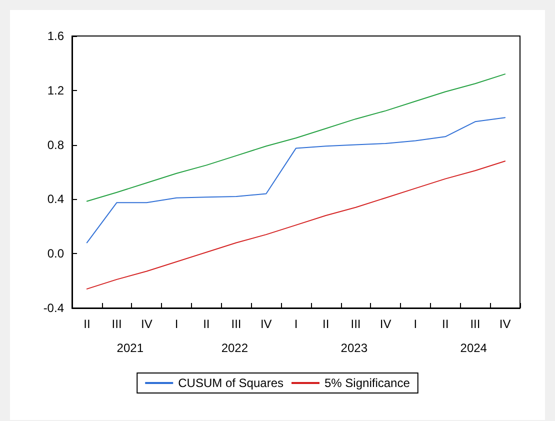 Image resolution: width=555 pixels, height=421 pixels. I want to click on text: 2023, so click(354, 348).